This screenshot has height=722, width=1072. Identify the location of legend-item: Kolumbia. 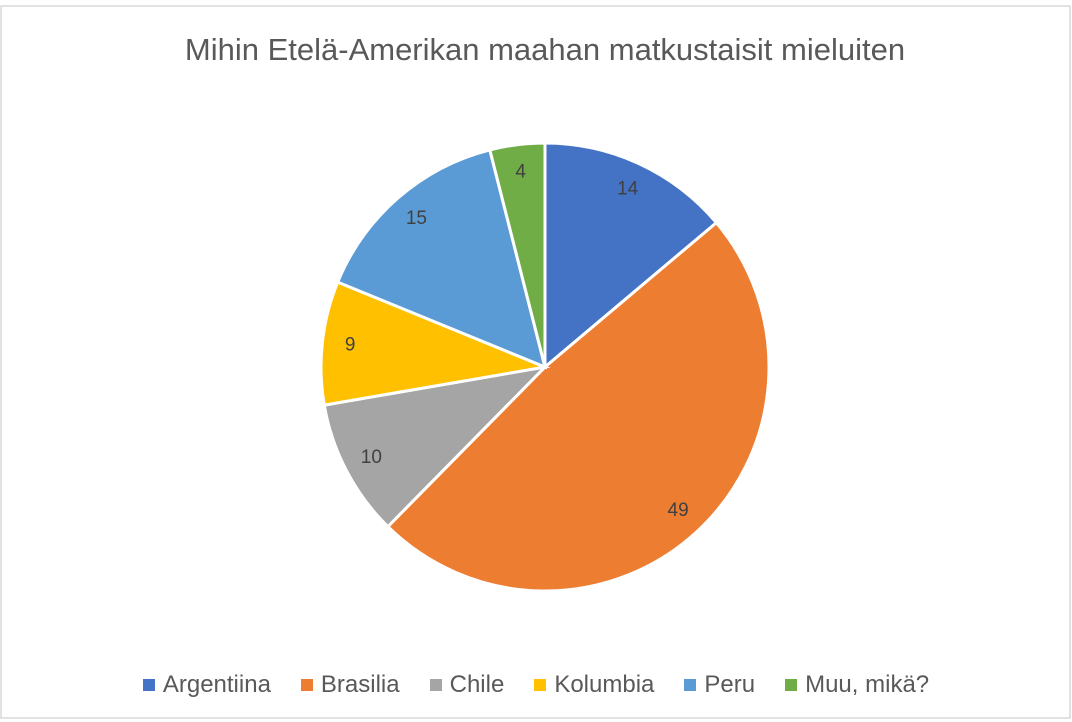
(594, 685).